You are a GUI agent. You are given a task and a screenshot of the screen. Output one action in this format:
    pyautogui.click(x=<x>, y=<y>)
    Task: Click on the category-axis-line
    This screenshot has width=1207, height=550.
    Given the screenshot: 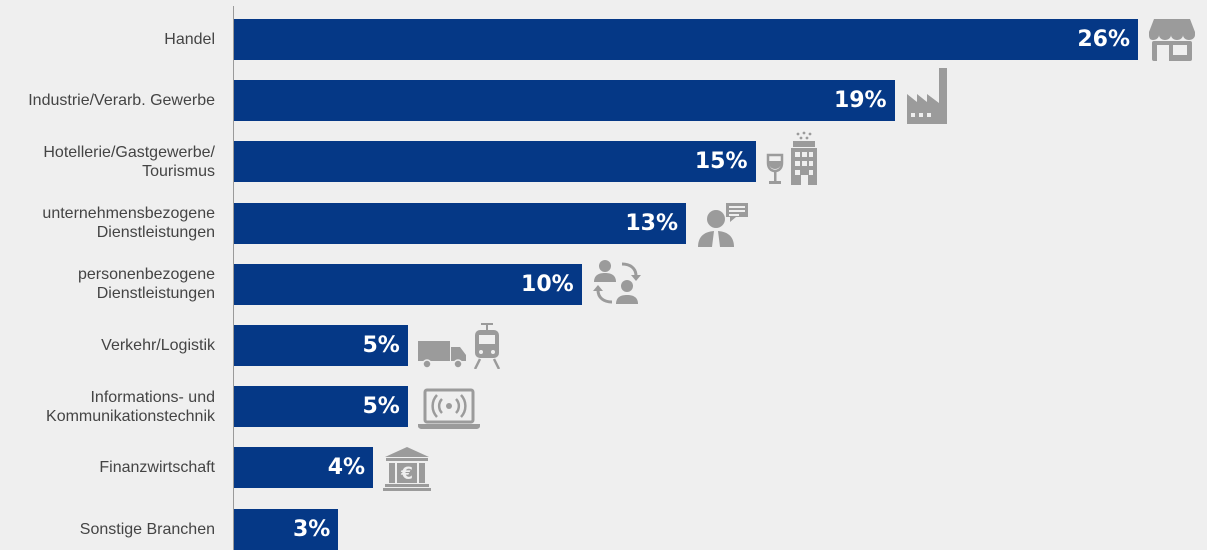 What is the action you would take?
    pyautogui.click(x=233, y=278)
    